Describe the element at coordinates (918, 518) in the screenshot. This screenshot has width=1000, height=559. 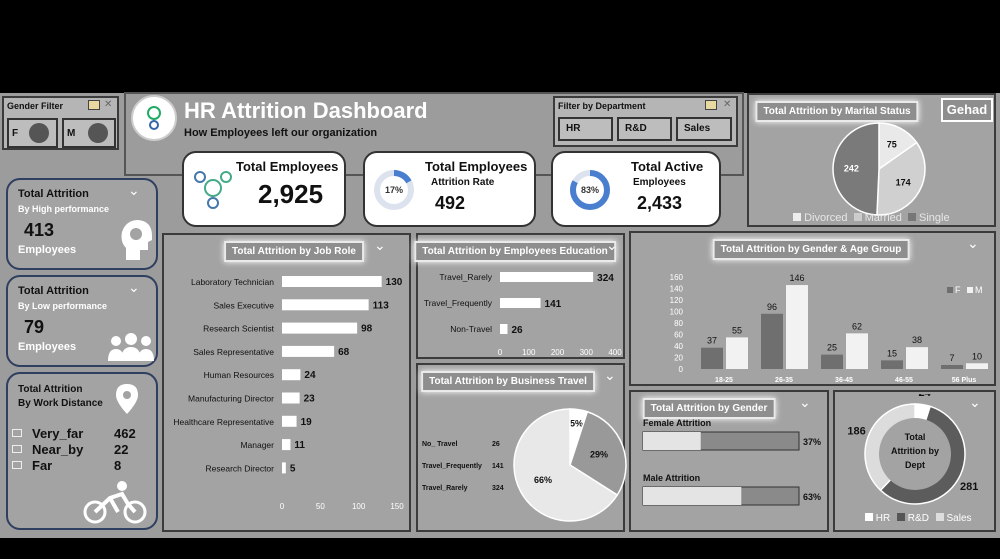
I see `legend-rd: R&D` at that location.